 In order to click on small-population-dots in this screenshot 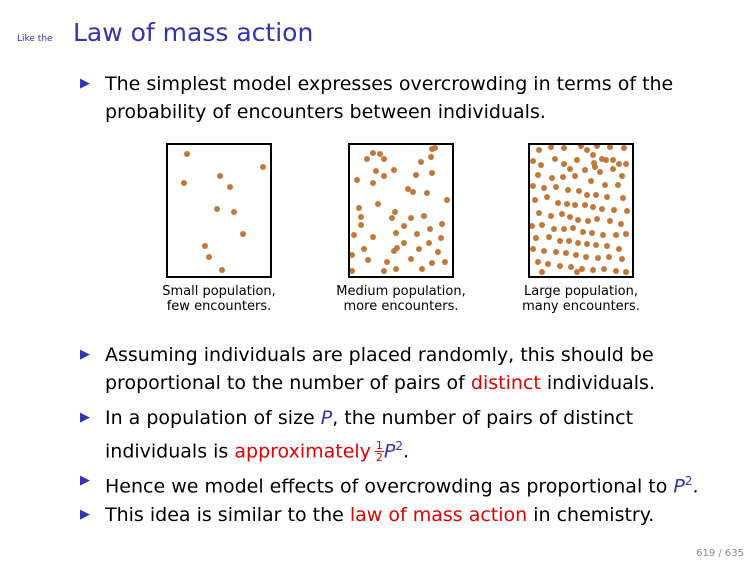, I will do `click(223, 212)`.